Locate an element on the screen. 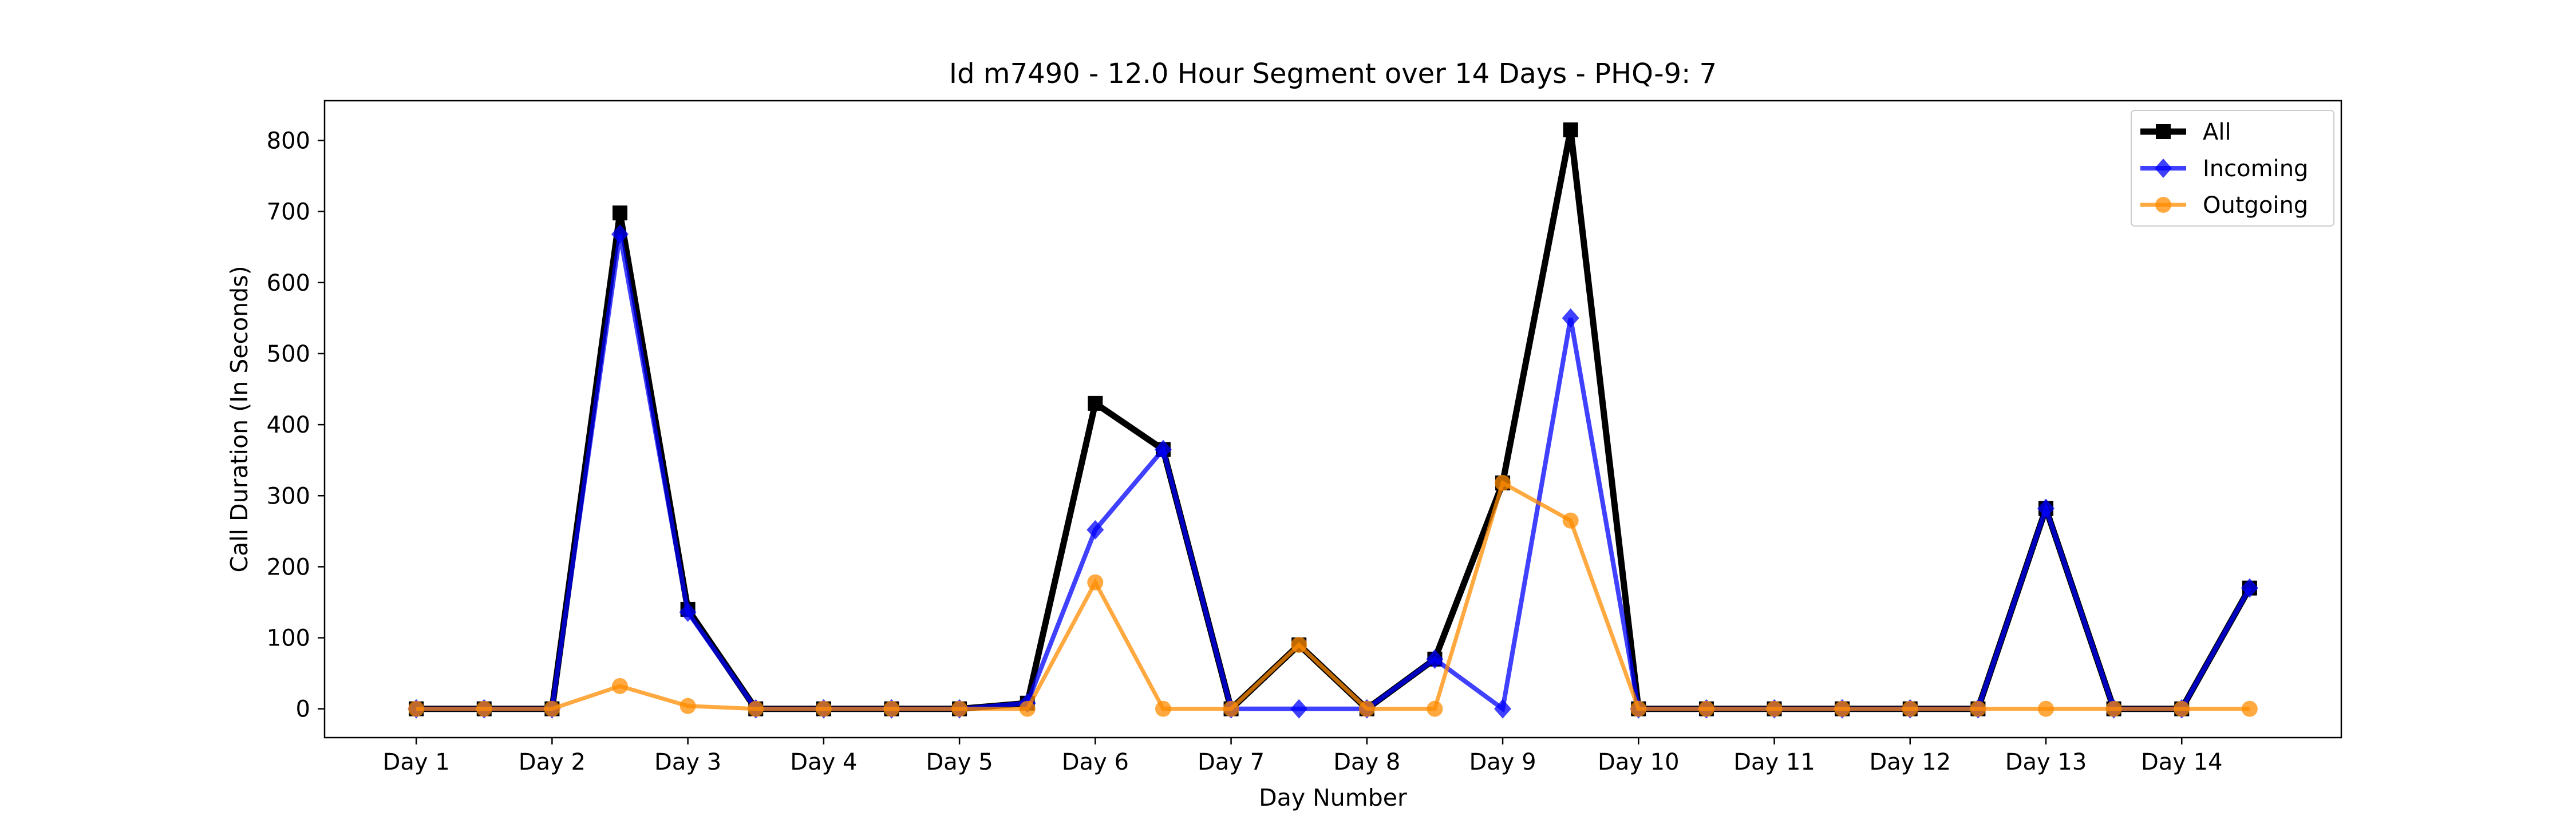  legend-item-outgoing: Outgoing is located at coordinates (2224, 205).